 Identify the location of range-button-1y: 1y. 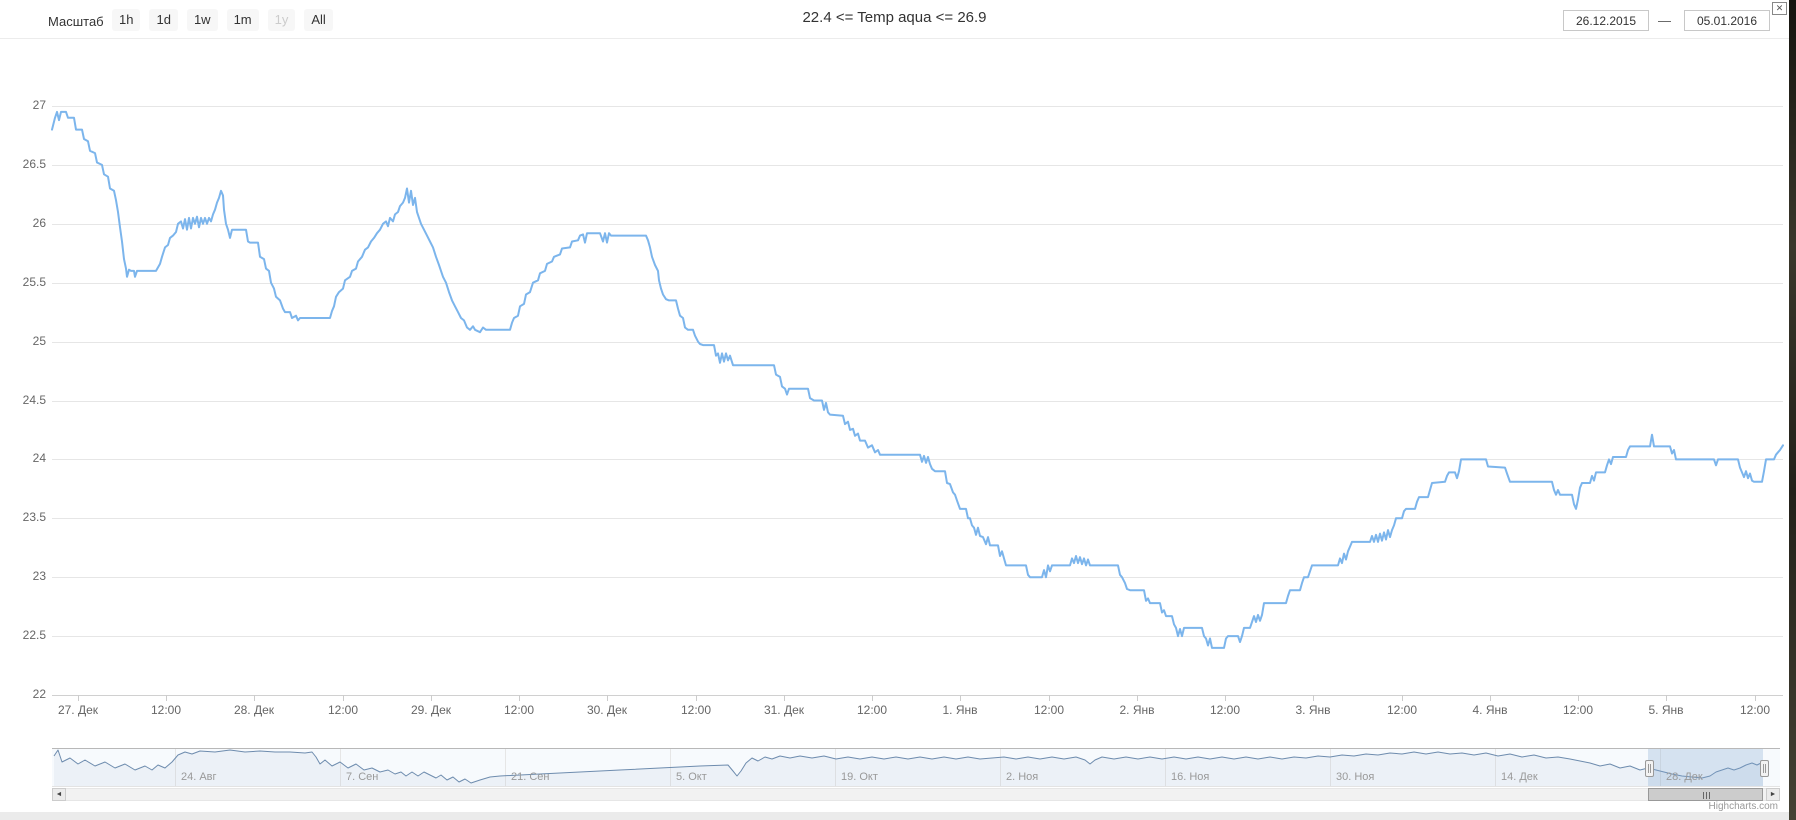
(281, 20).